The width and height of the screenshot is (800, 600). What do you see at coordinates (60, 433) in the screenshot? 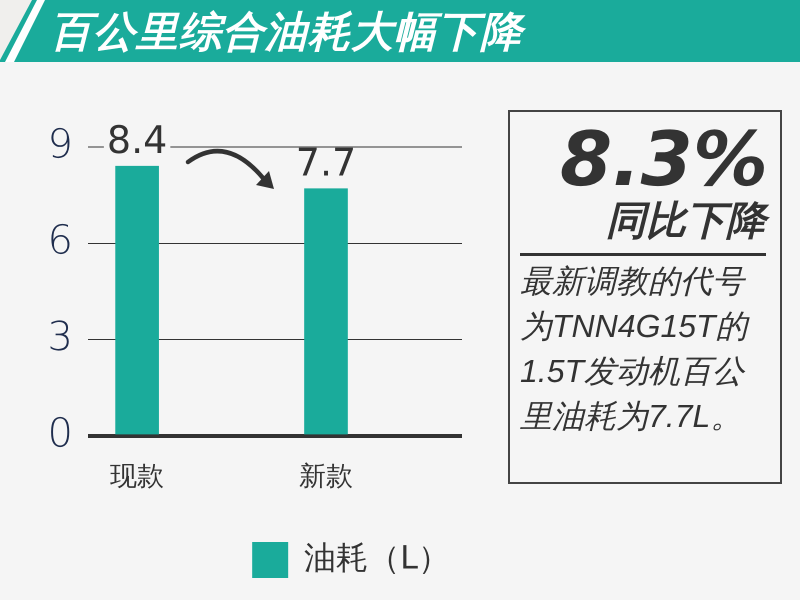
I see `y-tick-label: 0` at bounding box center [60, 433].